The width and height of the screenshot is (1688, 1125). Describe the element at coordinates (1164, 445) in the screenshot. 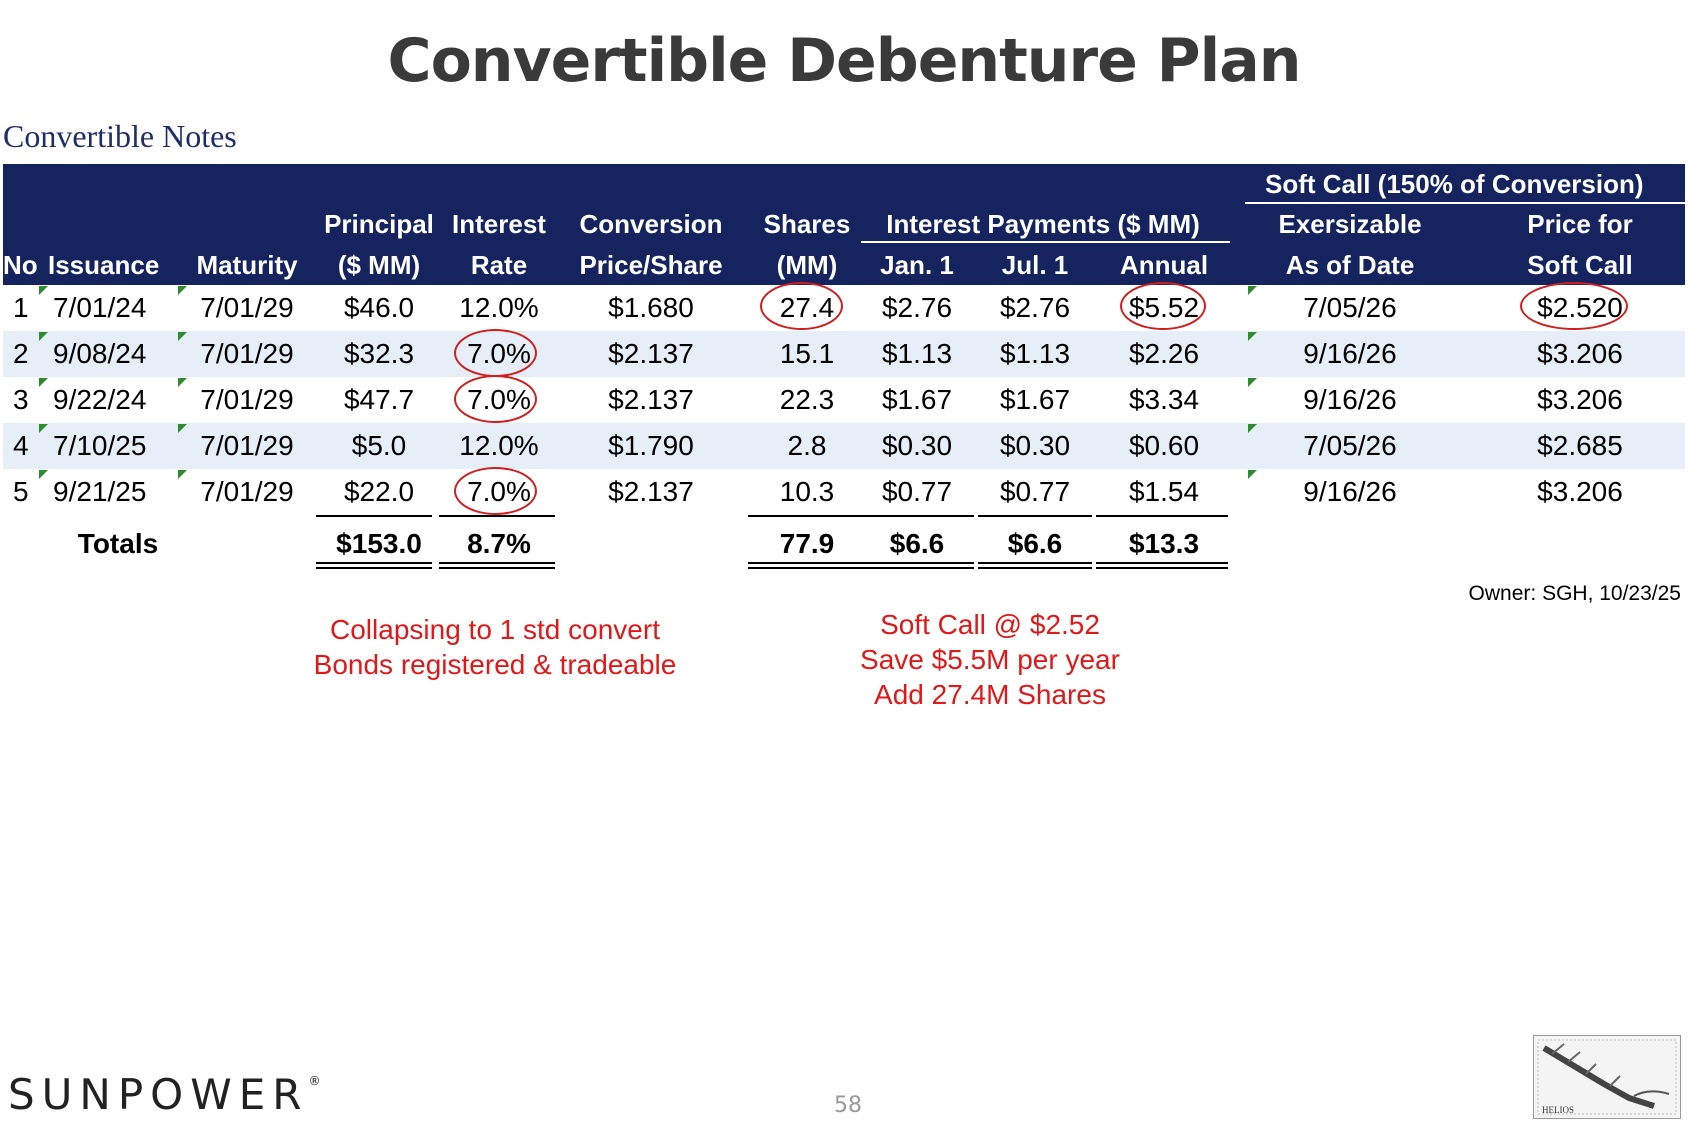

I see `cell-annual: $0.60` at that location.